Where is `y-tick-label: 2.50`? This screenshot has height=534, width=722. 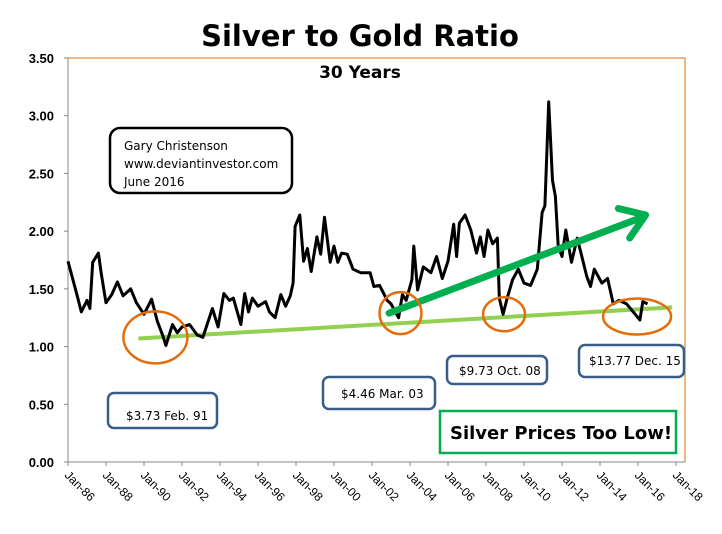
y-tick-label: 2.50 is located at coordinates (41, 173).